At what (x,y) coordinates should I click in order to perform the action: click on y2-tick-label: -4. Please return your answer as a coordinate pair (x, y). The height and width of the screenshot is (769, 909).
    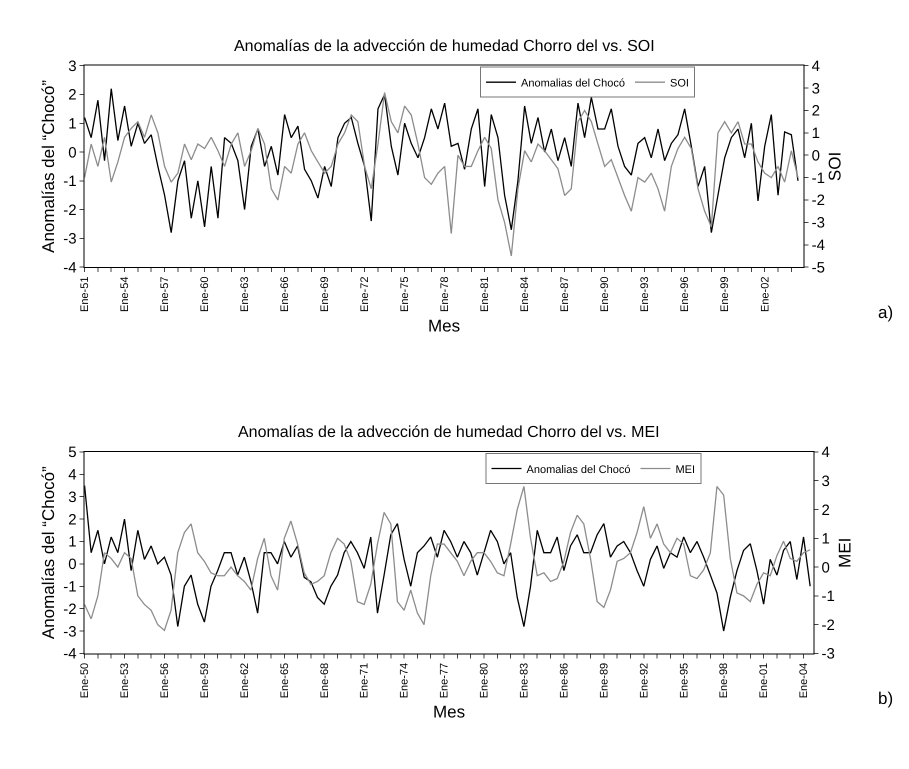
    Looking at the image, I should click on (818, 245).